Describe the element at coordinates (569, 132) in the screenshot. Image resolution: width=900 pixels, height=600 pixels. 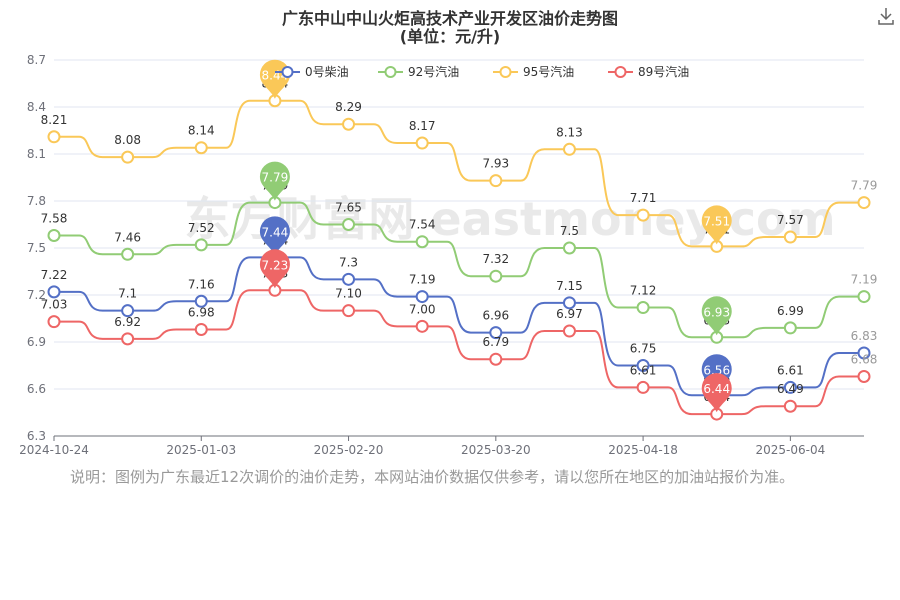
I see `data-label: 8.13` at that location.